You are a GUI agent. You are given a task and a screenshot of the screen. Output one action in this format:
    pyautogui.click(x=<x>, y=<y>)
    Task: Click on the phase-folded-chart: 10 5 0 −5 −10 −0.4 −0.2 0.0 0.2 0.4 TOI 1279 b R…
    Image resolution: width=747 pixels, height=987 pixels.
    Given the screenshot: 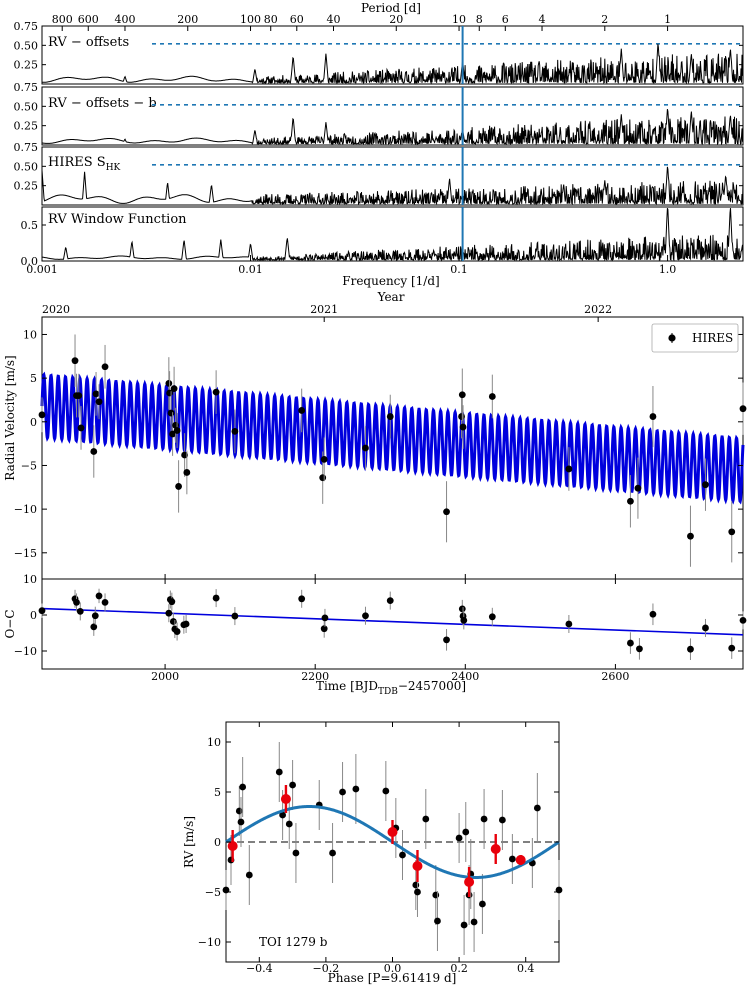 What is the action you would take?
    pyautogui.click(x=372, y=853)
    